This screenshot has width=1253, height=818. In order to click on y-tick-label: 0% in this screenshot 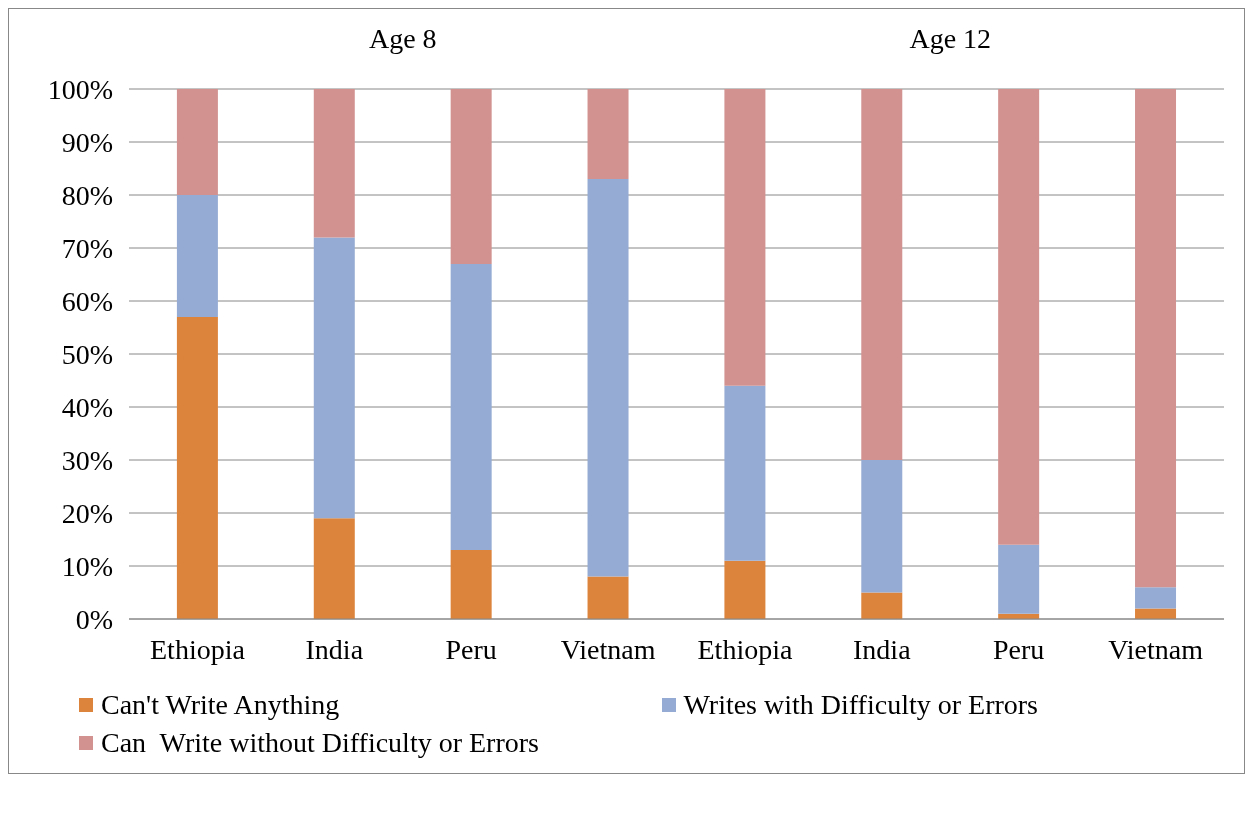, I will do `click(94, 619)`.